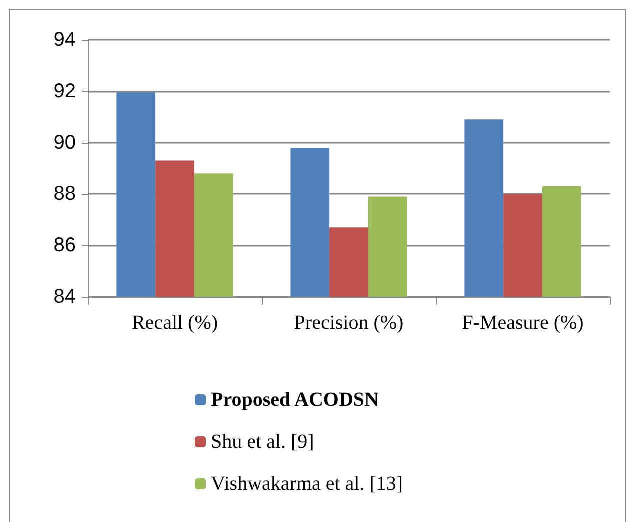 The image size is (635, 522). I want to click on y-tick-label: 84, so click(65, 297).